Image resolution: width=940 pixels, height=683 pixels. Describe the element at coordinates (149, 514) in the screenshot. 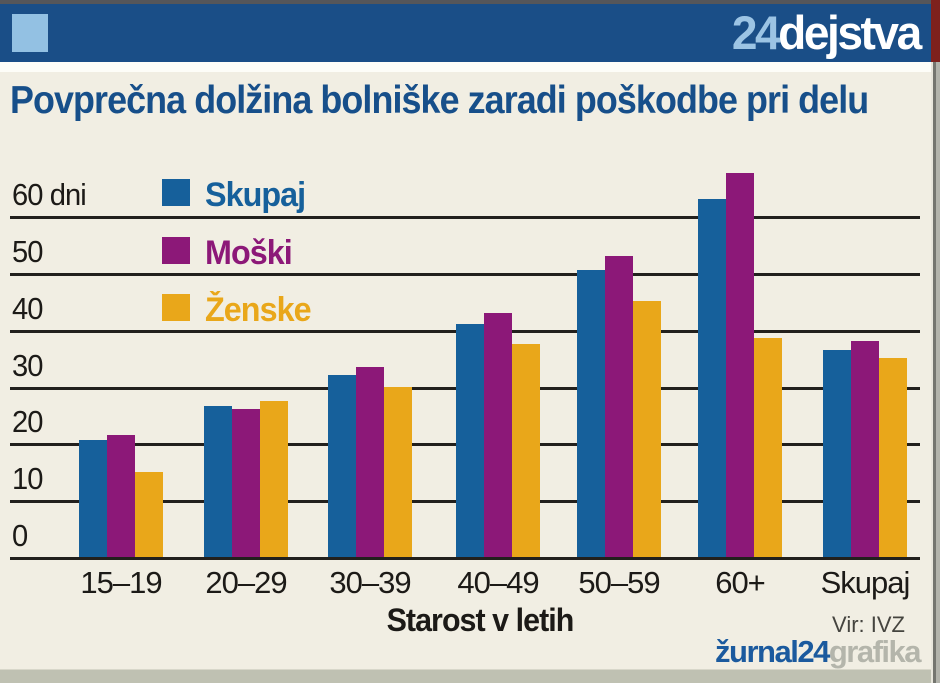

I see `bar-ženske-15–19` at that location.